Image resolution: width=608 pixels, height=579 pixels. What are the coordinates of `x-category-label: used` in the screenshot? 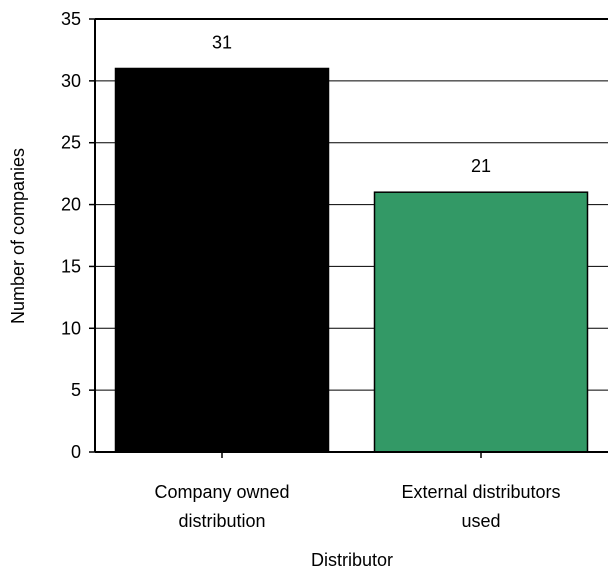 It's located at (480, 521).